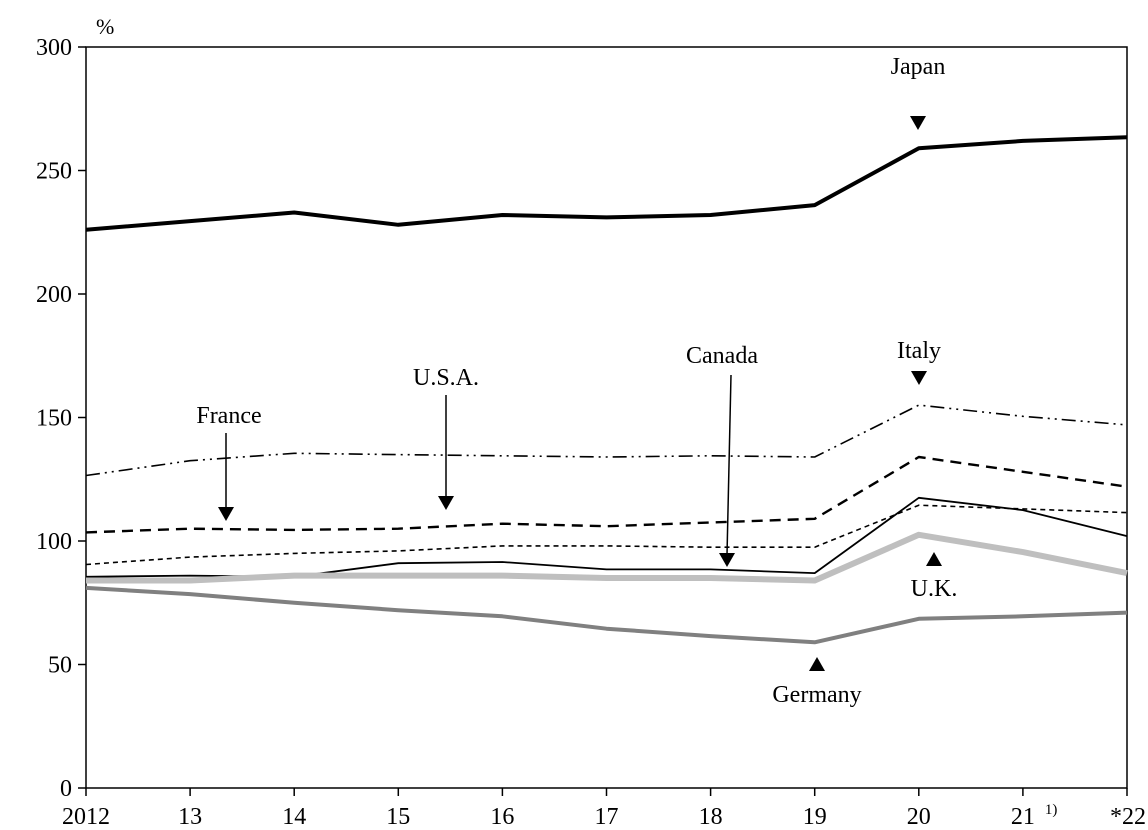 This screenshot has height=830, width=1148. What do you see at coordinates (727, 560) in the screenshot?
I see `label-arrowhead-canada` at bounding box center [727, 560].